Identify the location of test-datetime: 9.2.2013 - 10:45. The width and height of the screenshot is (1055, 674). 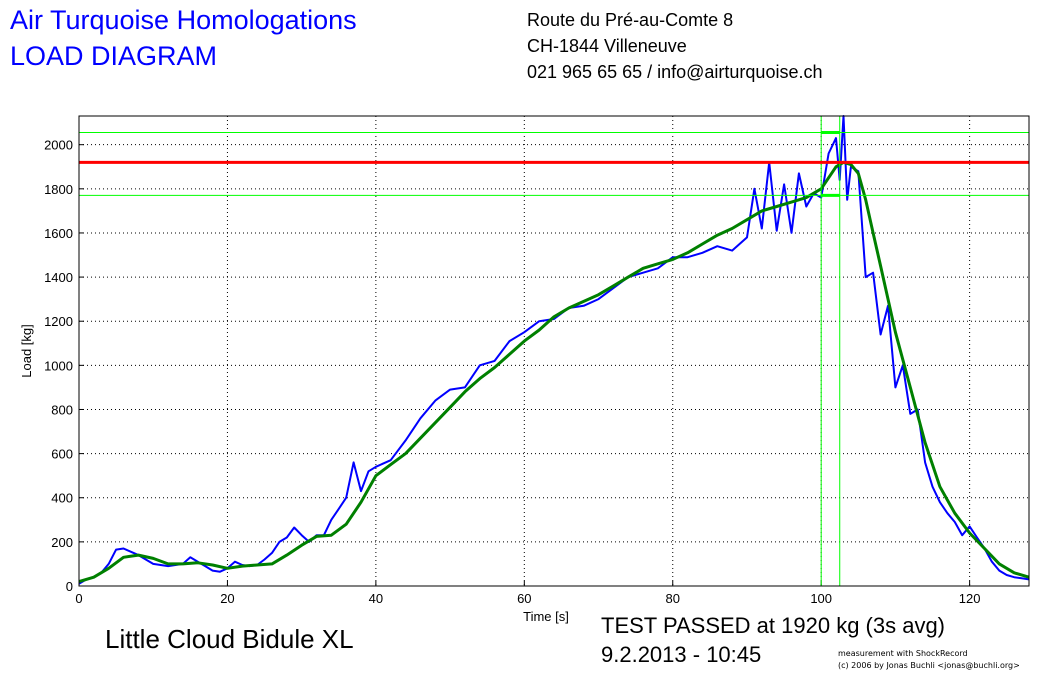
(681, 654).